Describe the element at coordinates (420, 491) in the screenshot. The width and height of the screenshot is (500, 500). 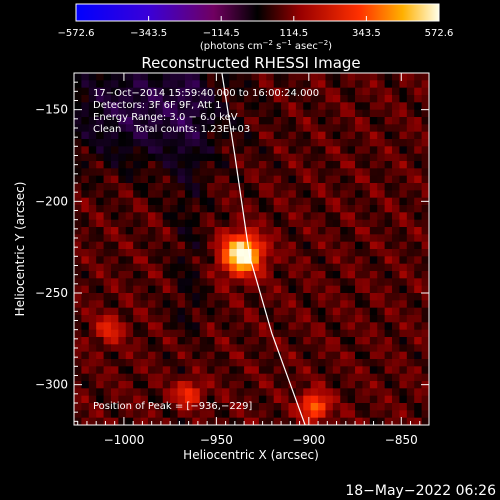
I see `date-stamp: 18−May−2022 06:26` at that location.